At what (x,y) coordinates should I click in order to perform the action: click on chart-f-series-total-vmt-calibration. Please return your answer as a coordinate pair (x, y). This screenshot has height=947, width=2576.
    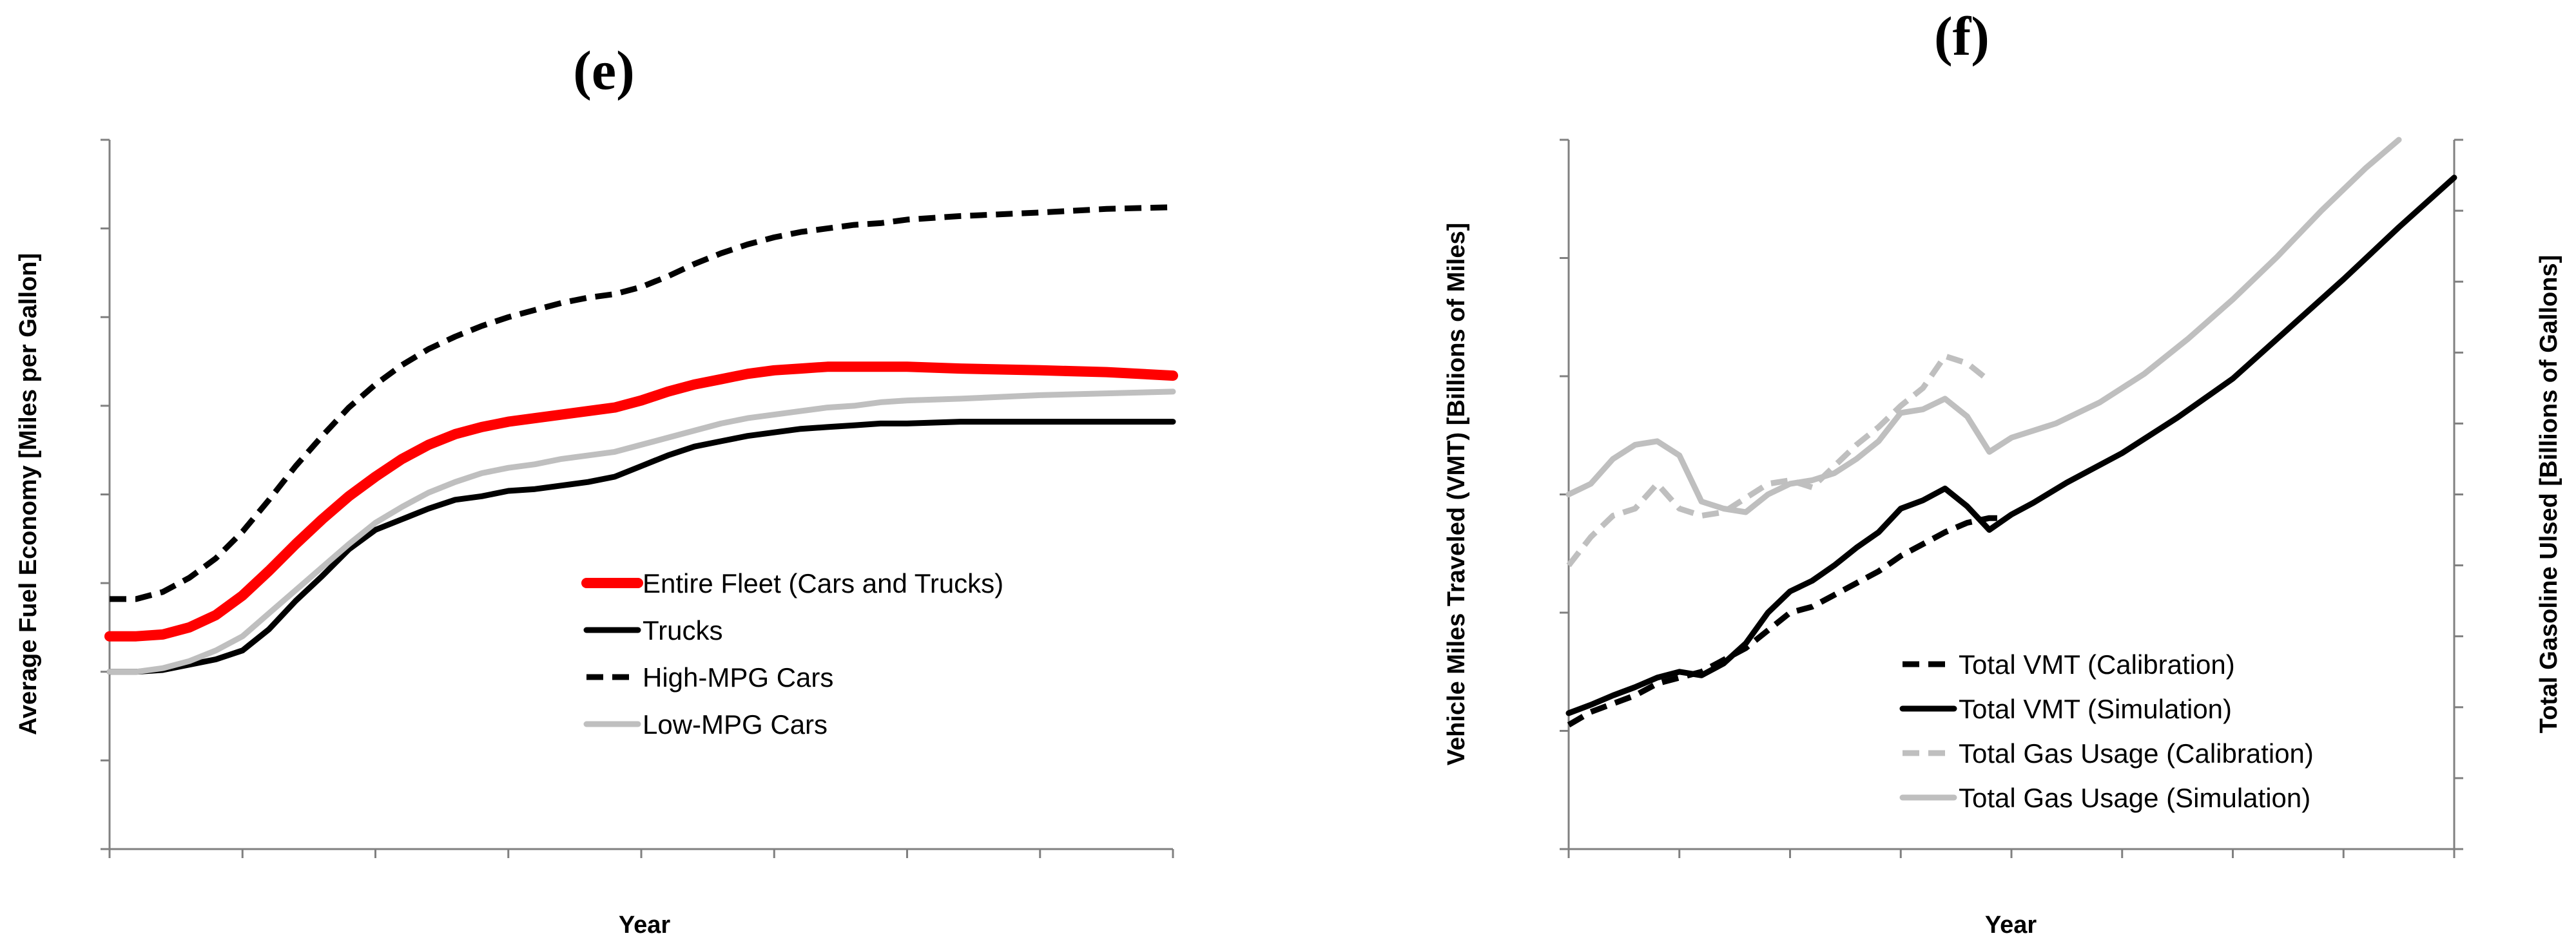
    Looking at the image, I should click on (1783, 621).